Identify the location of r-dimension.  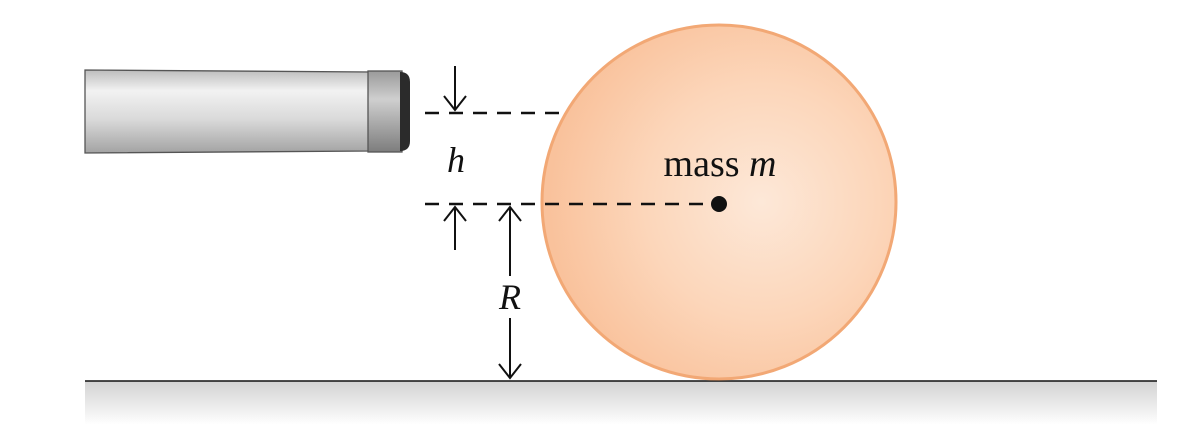
(510, 292).